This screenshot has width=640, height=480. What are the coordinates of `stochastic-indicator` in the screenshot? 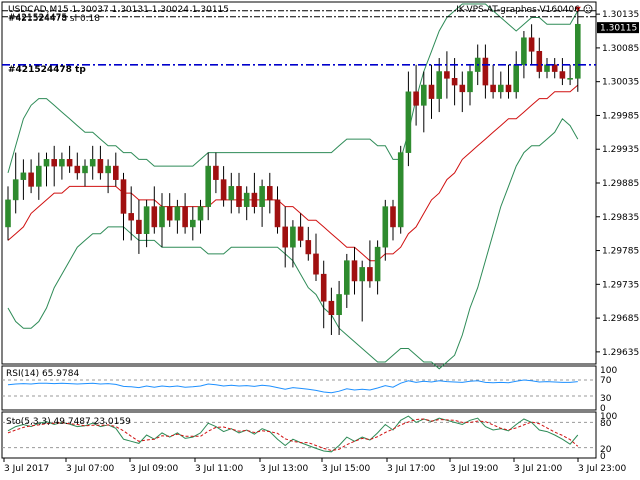 It's located at (299, 434).